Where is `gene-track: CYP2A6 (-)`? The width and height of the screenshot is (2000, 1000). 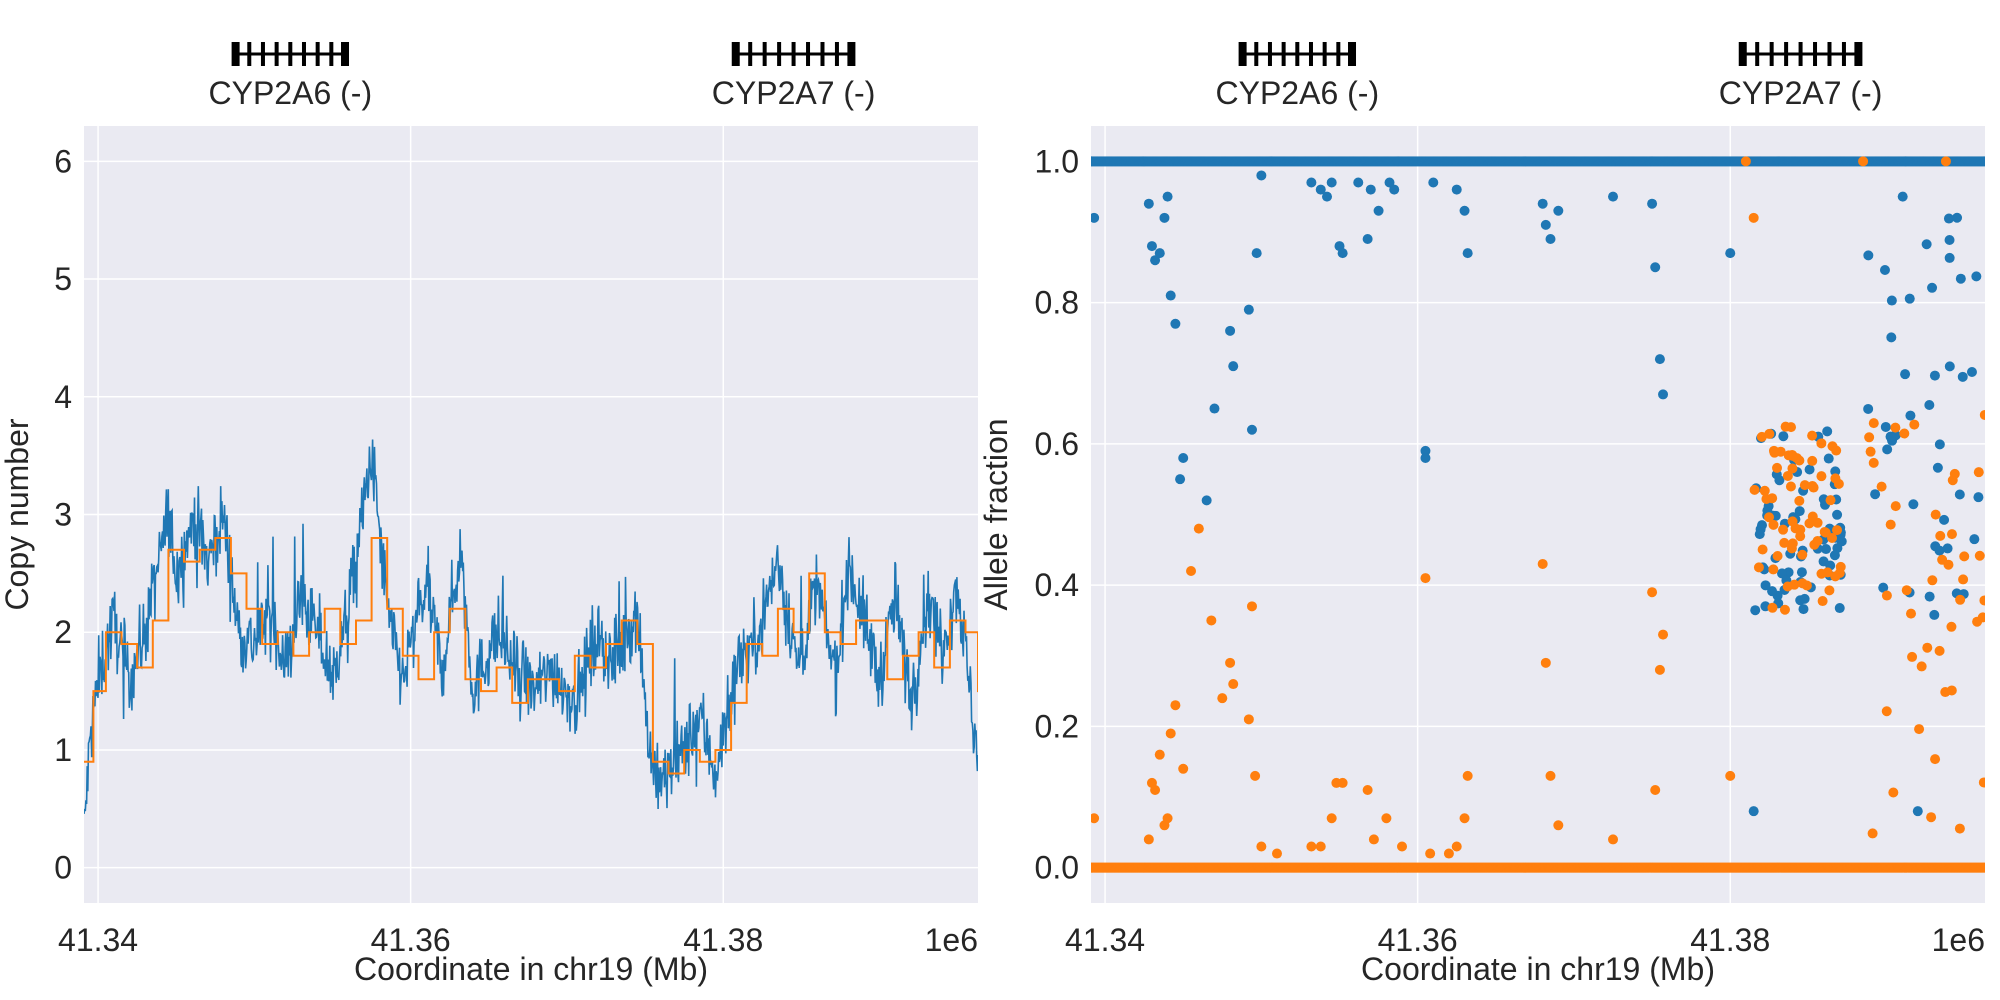
gene-track: CYP2A6 (-) is located at coordinates (1297, 76).